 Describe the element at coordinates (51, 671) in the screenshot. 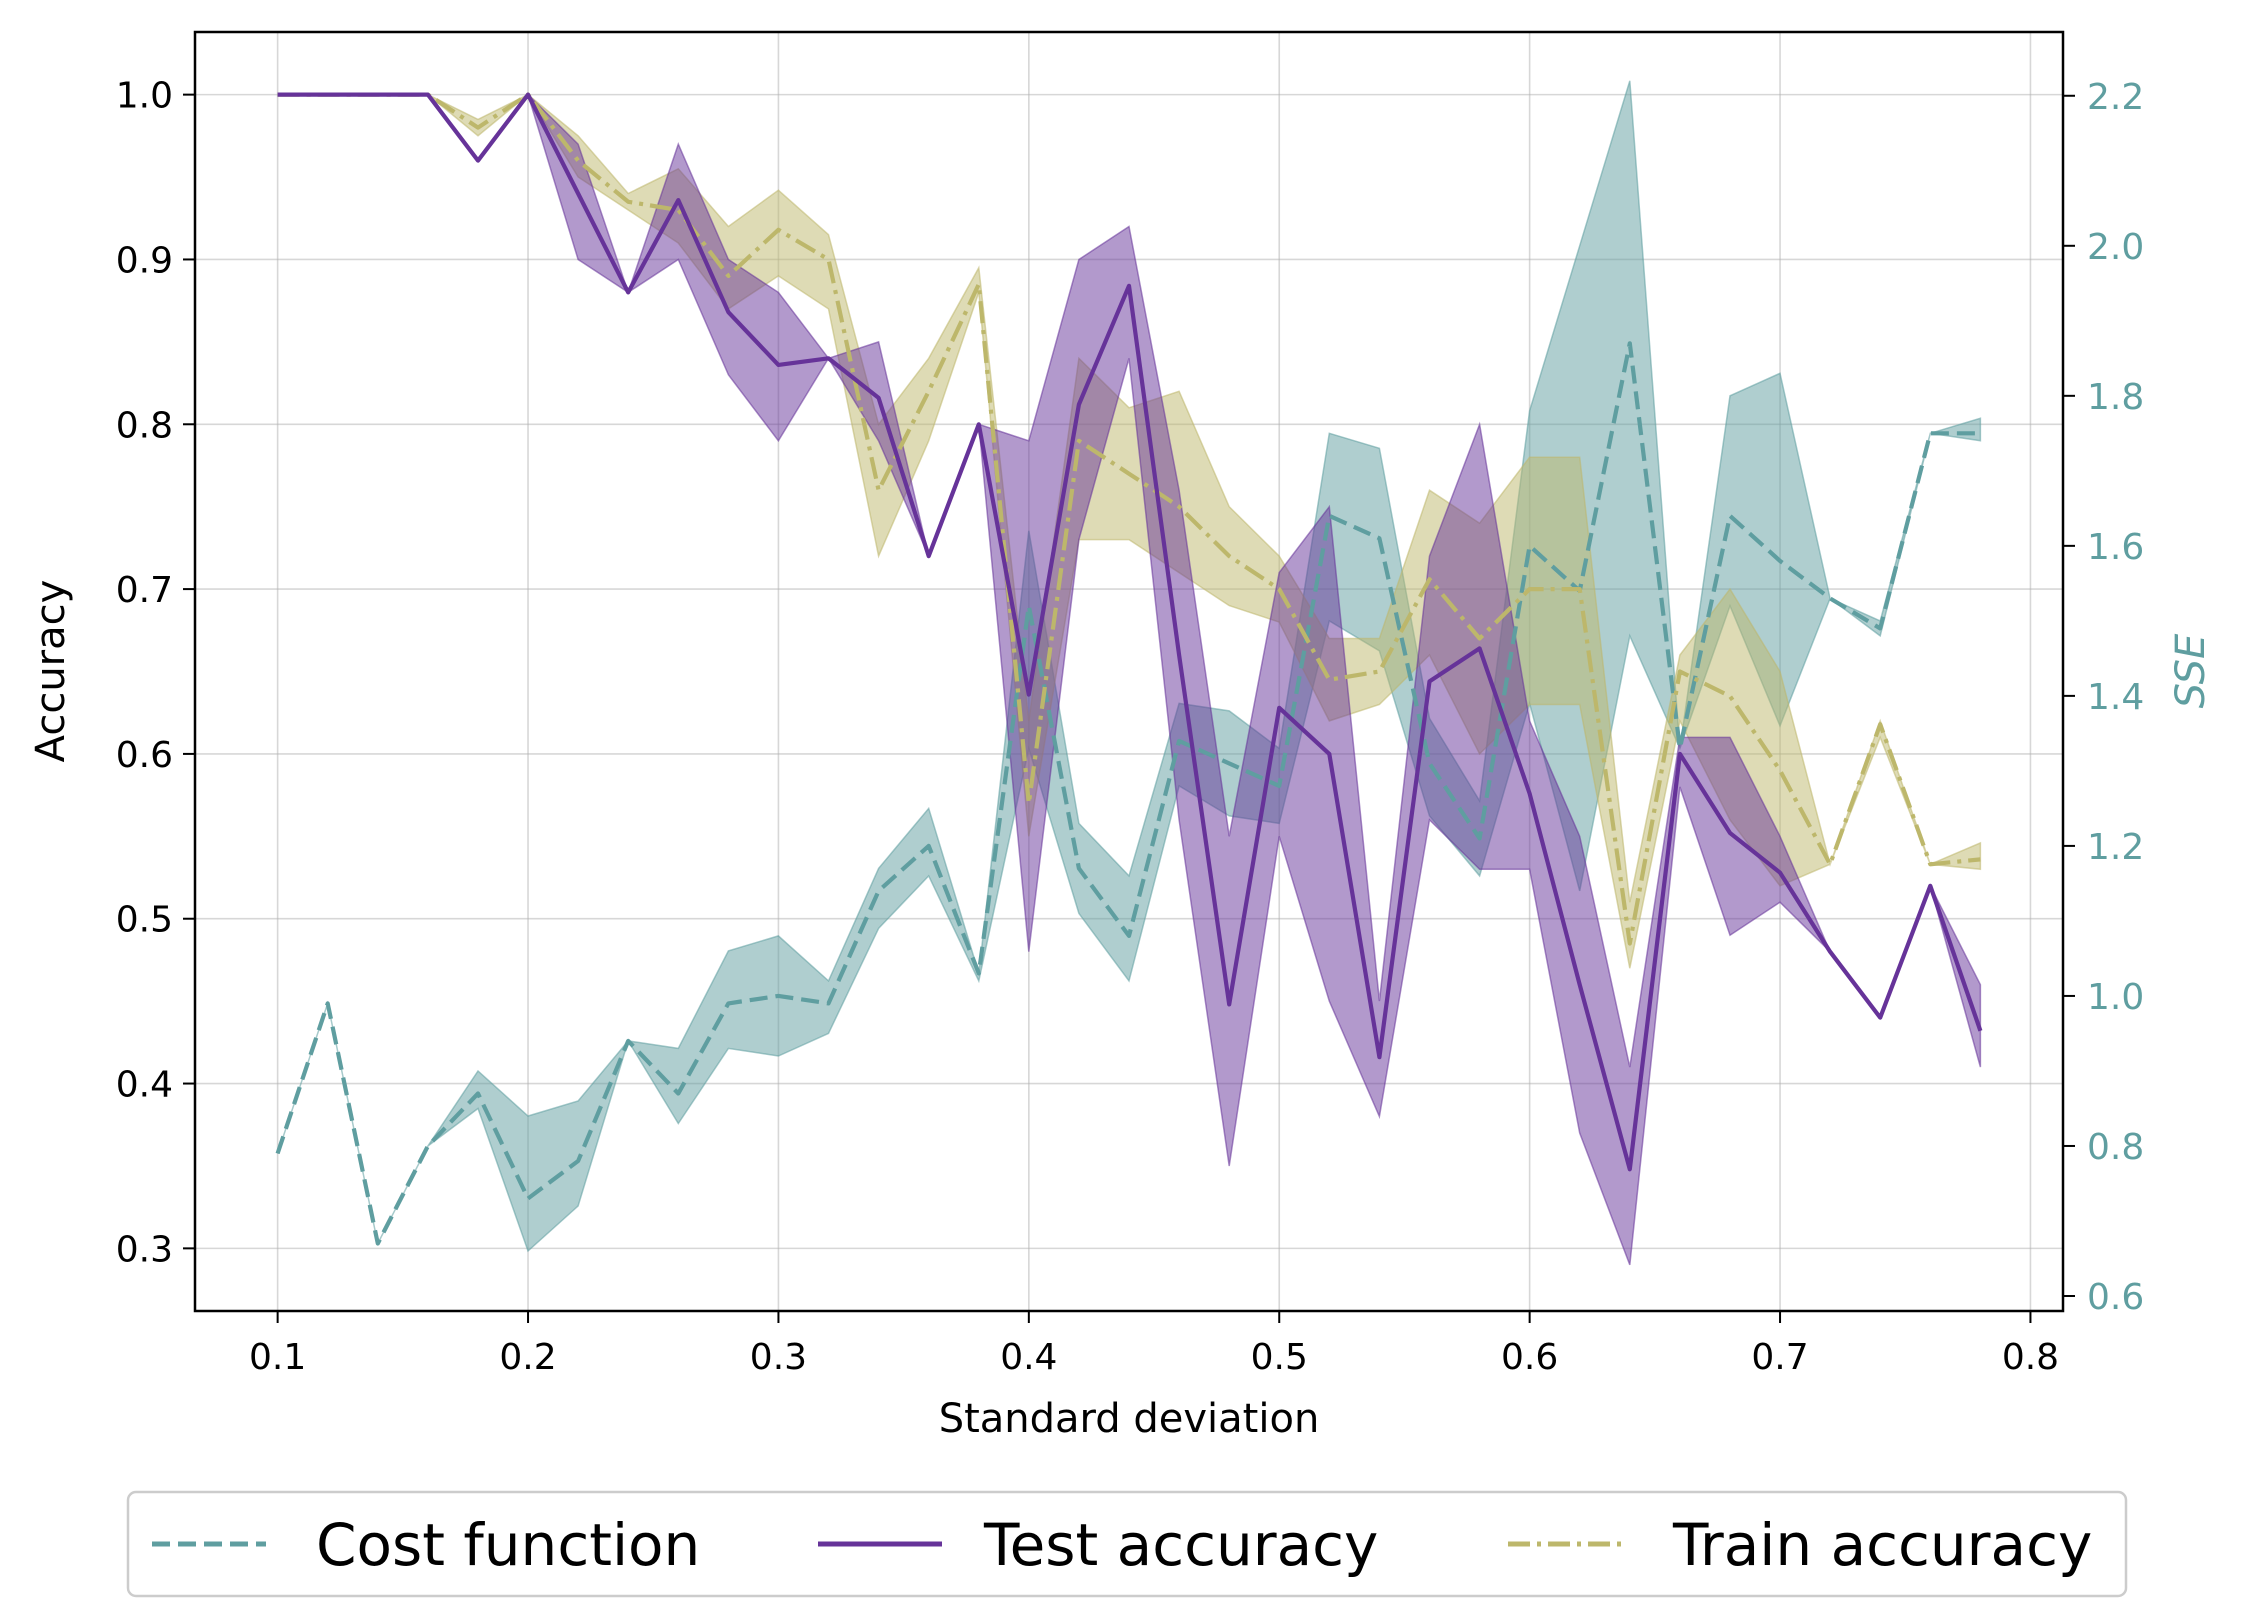

I see `y-axis-label: Accuracy` at that location.